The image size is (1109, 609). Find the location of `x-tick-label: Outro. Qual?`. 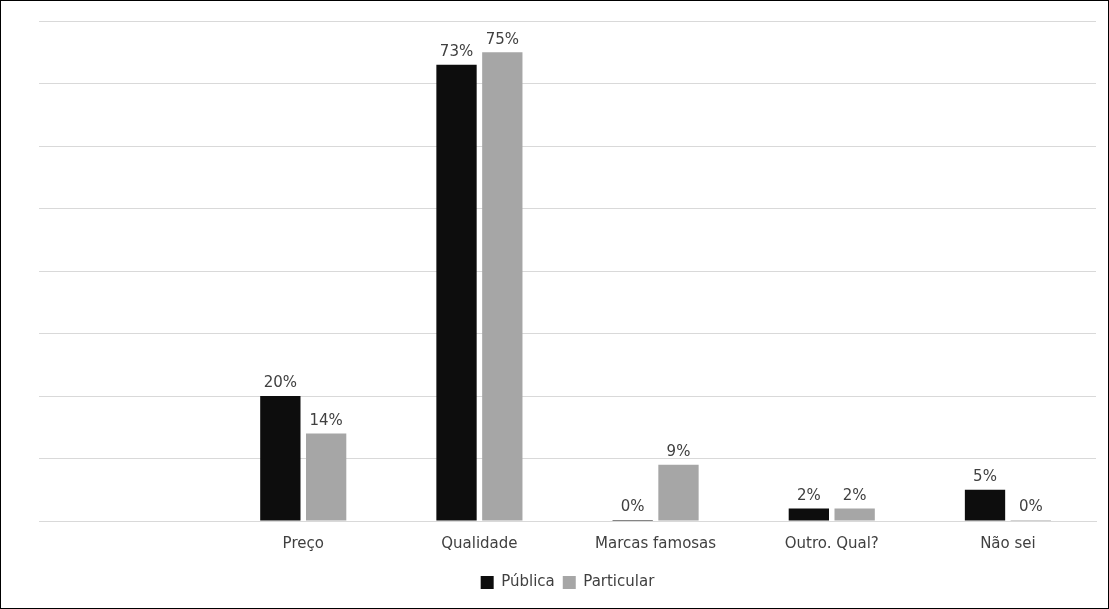

x-tick-label: Outro. Qual? is located at coordinates (831, 542).